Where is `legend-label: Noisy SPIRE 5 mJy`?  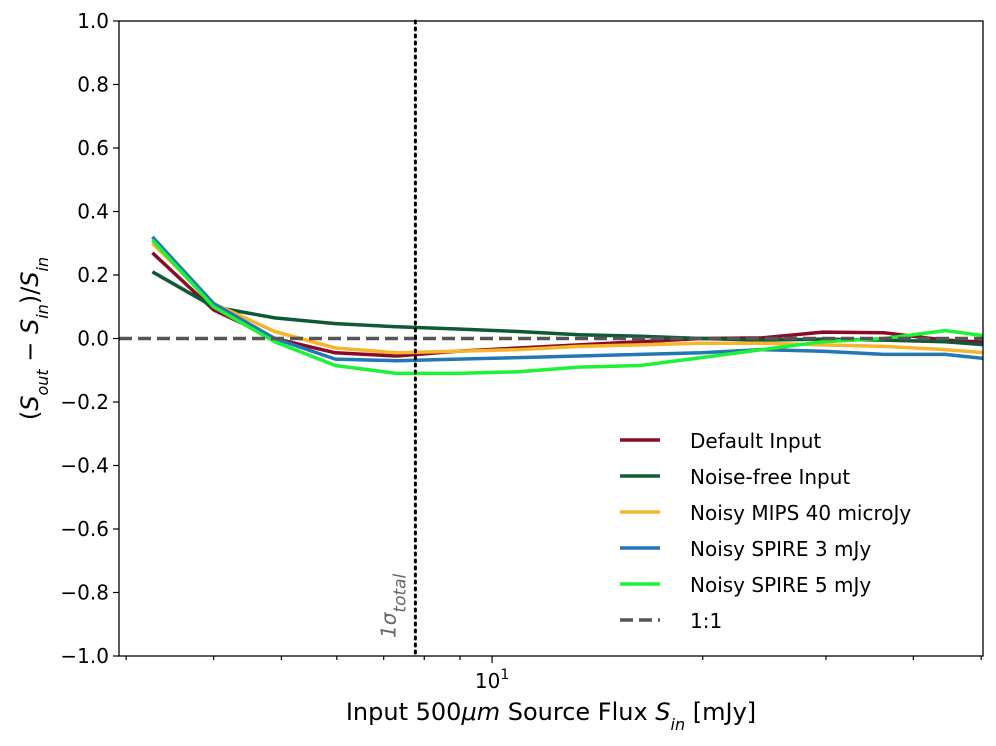 legend-label: Noisy SPIRE 5 mJy is located at coordinates (780, 585).